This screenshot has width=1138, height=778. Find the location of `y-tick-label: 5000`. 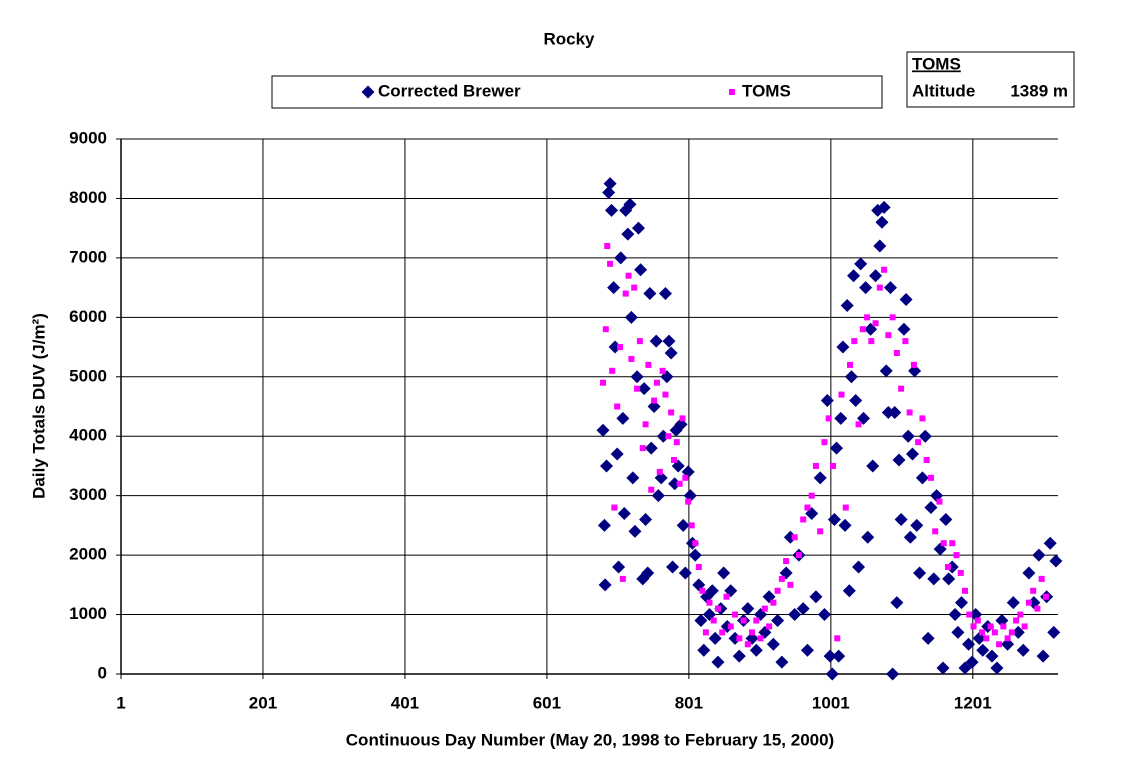

y-tick-label: 5000 is located at coordinates (88, 375).